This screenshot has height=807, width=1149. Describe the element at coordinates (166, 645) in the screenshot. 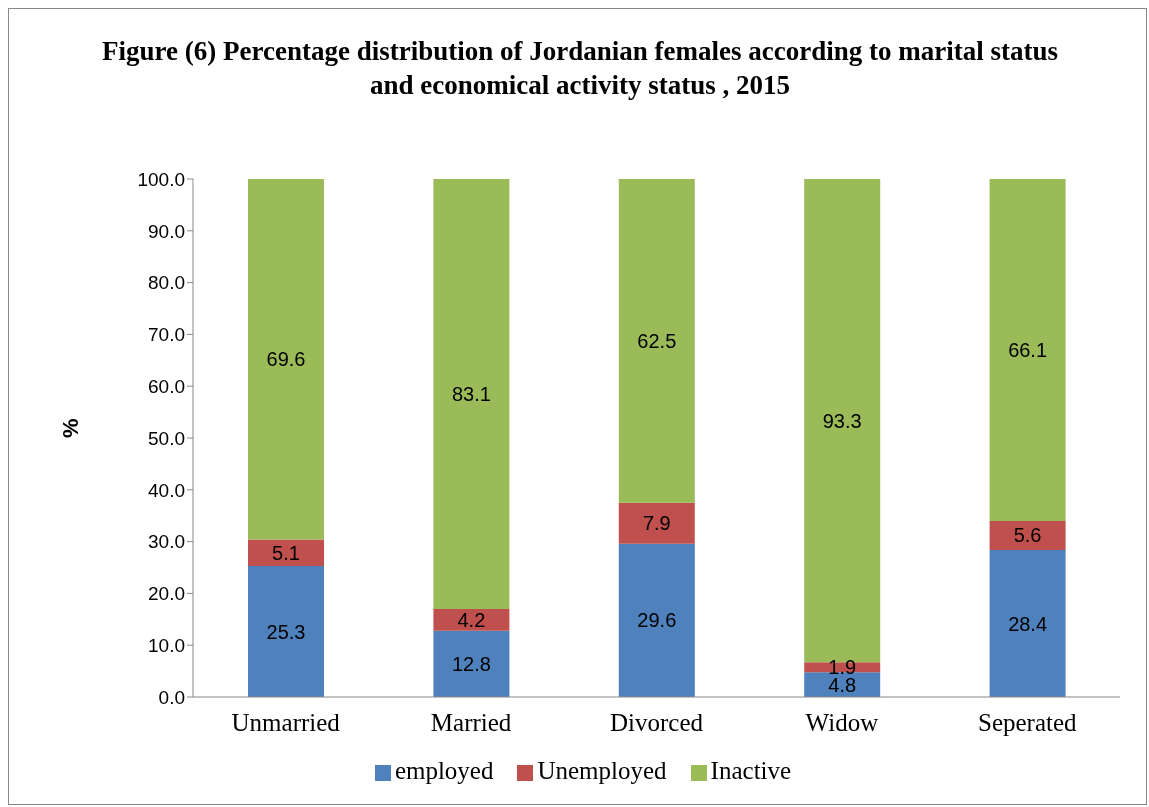

I see `y-tick-label: 10.0` at that location.